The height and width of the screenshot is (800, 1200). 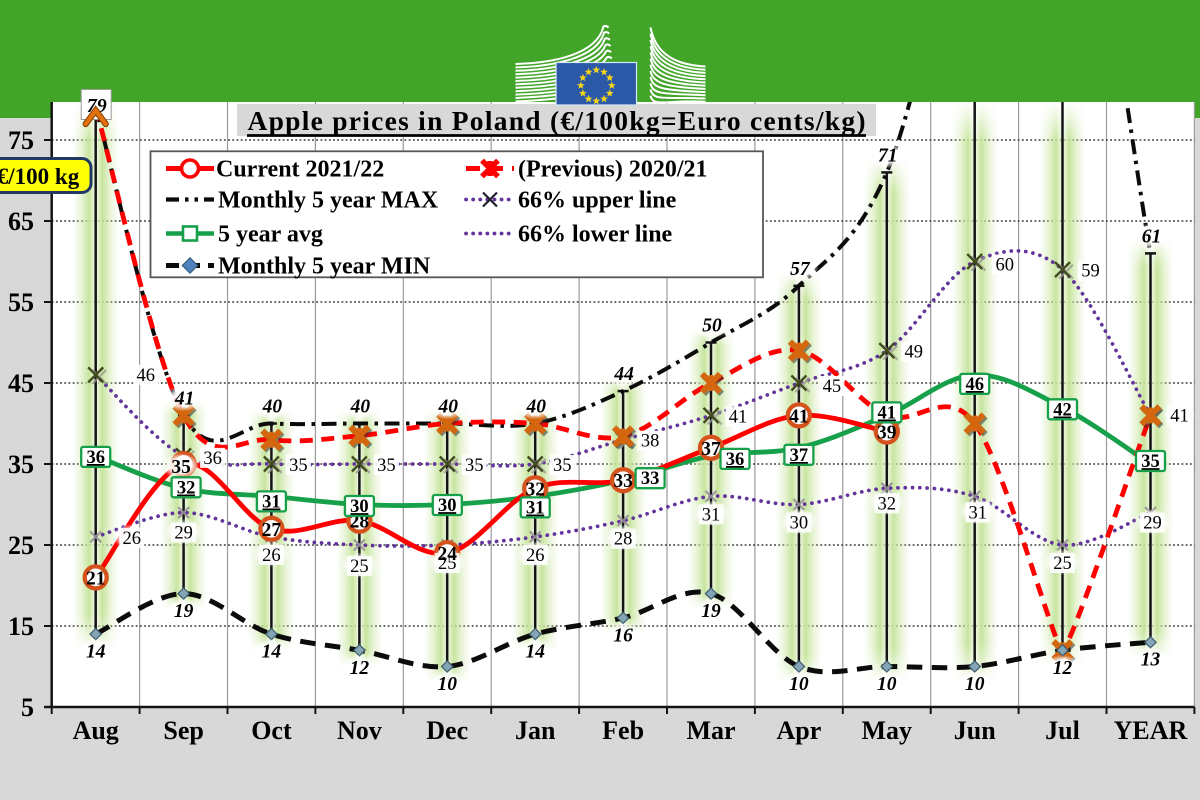 What do you see at coordinates (888, 155) in the screenshot?
I see `svg-text: 71` at bounding box center [888, 155].